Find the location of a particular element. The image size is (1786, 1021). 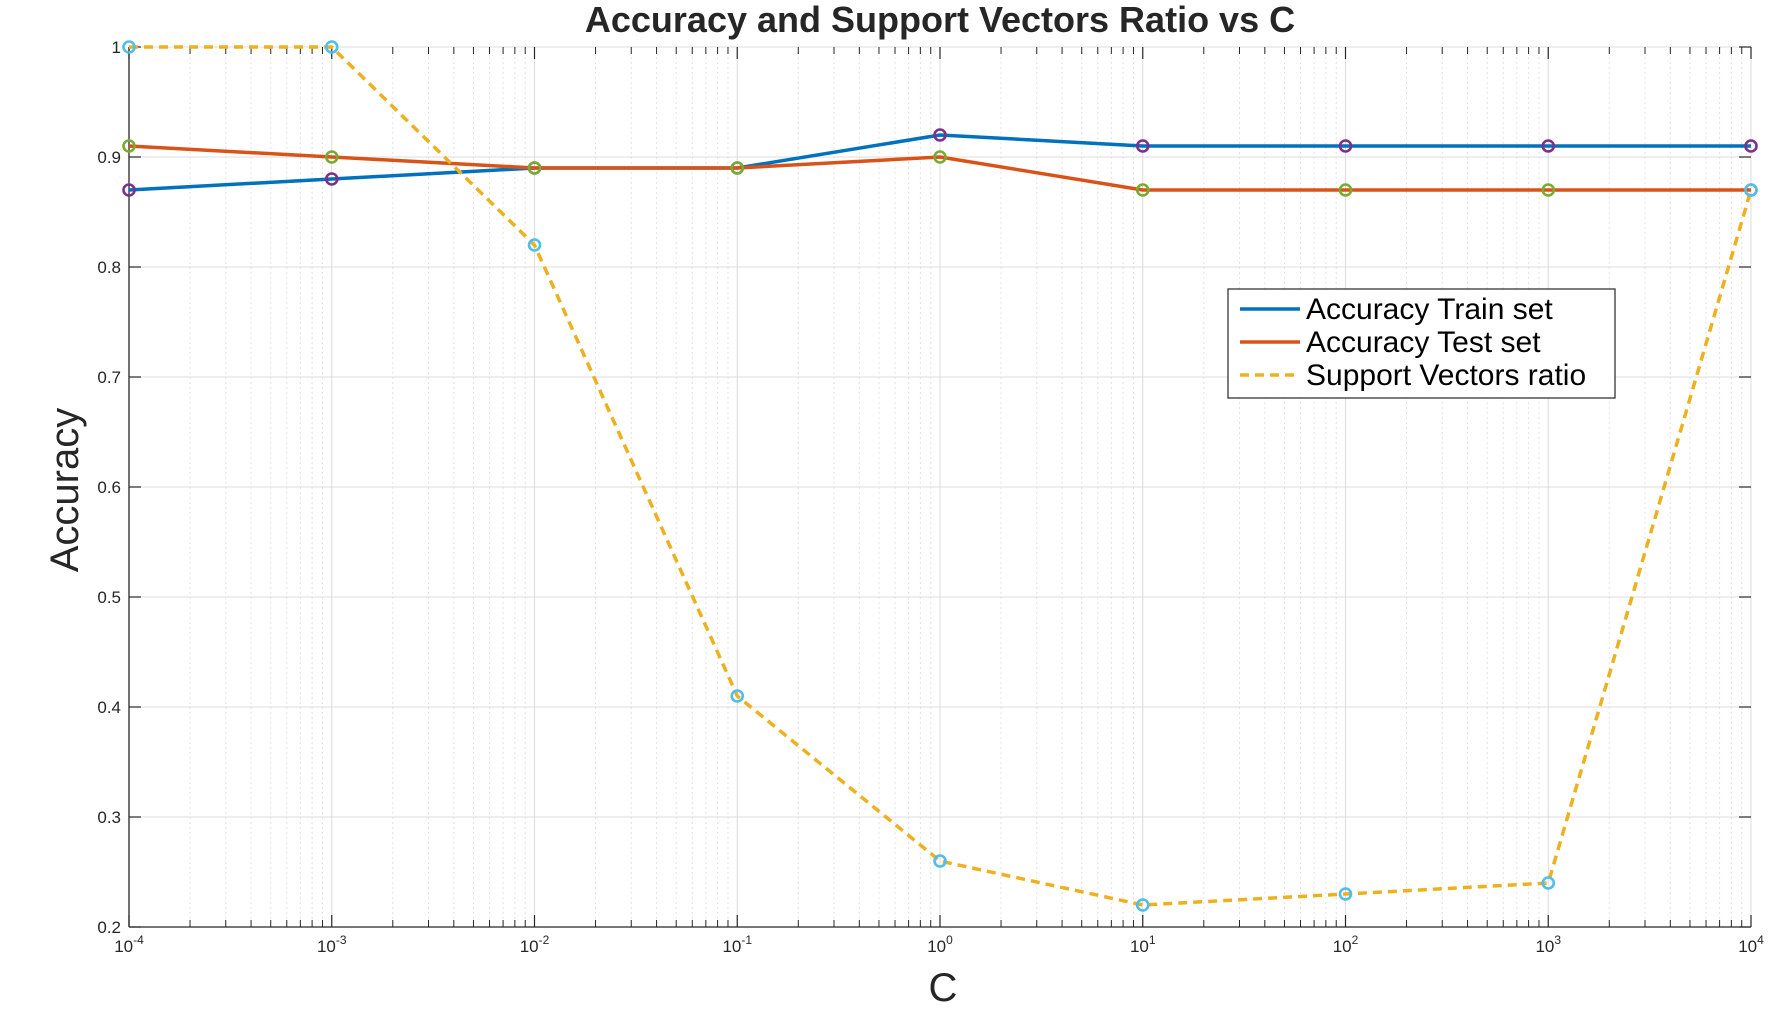

series-line-test is located at coordinates (939, 168).